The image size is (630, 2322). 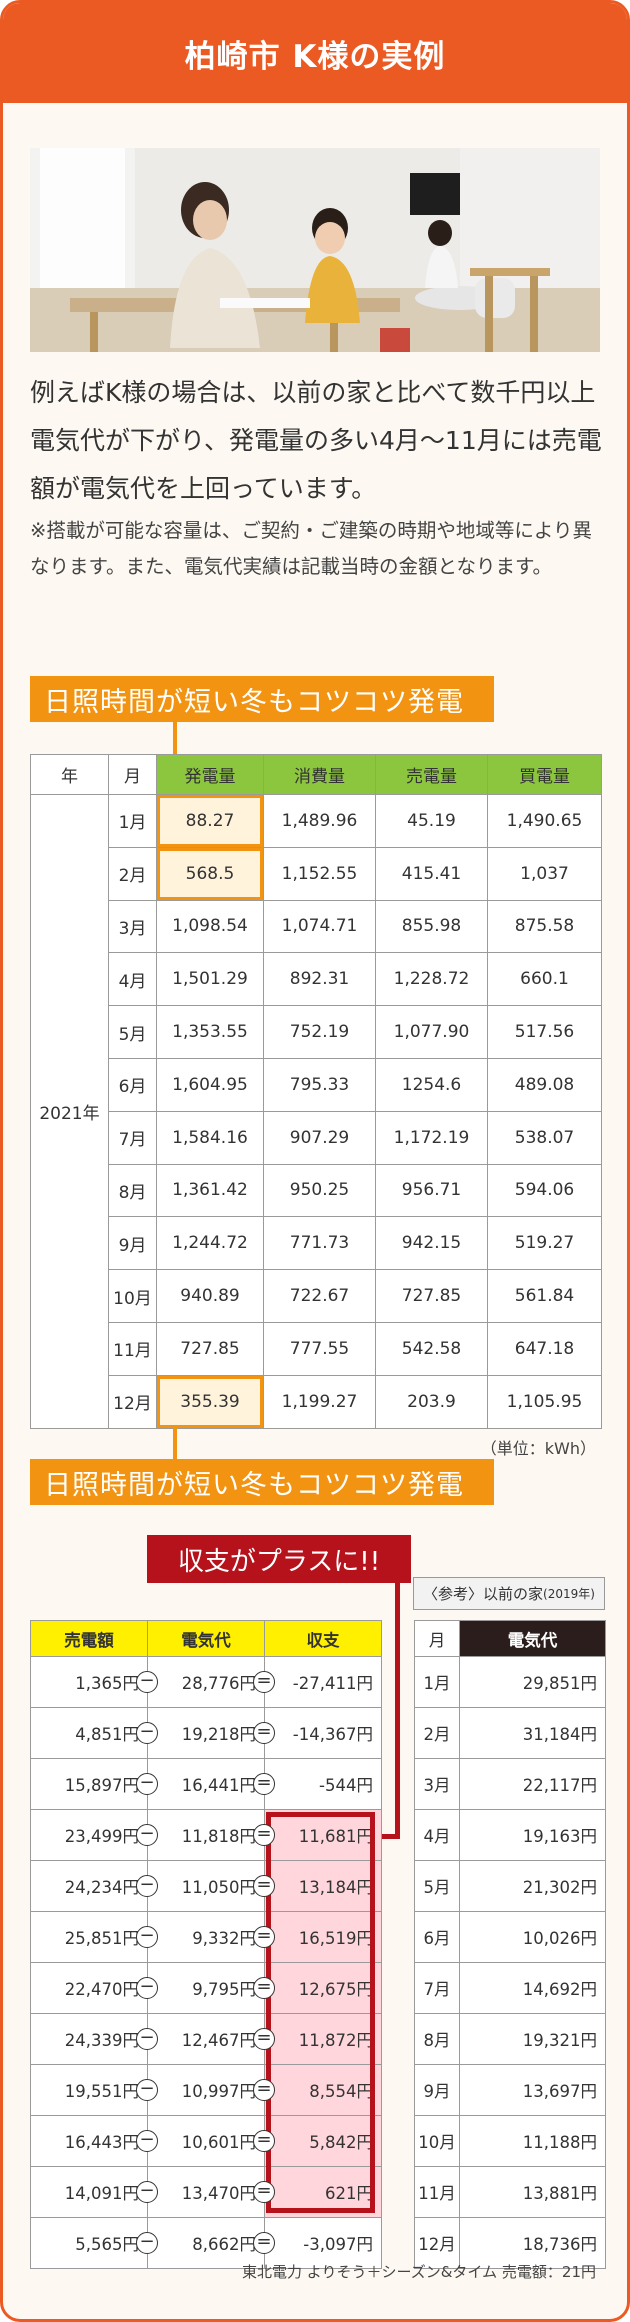 What do you see at coordinates (510, 1784) in the screenshot?
I see `previous-row: 3月 22,117円` at bounding box center [510, 1784].